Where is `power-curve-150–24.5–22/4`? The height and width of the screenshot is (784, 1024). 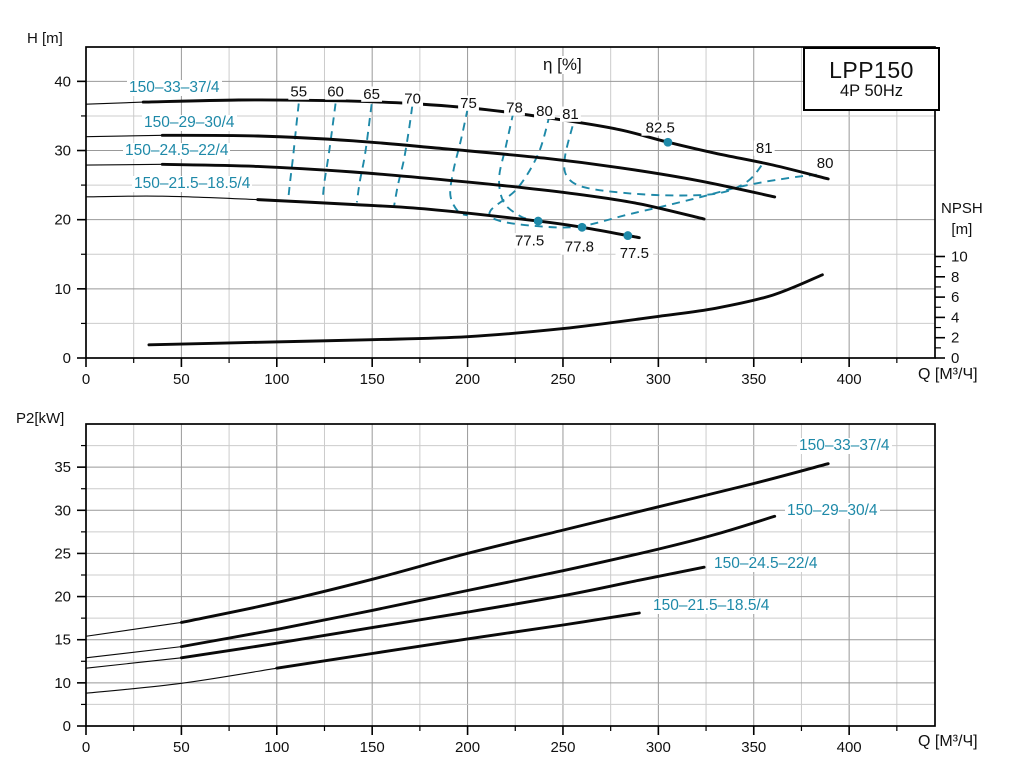
power-curve-150–24.5–22/4 is located at coordinates (442, 612).